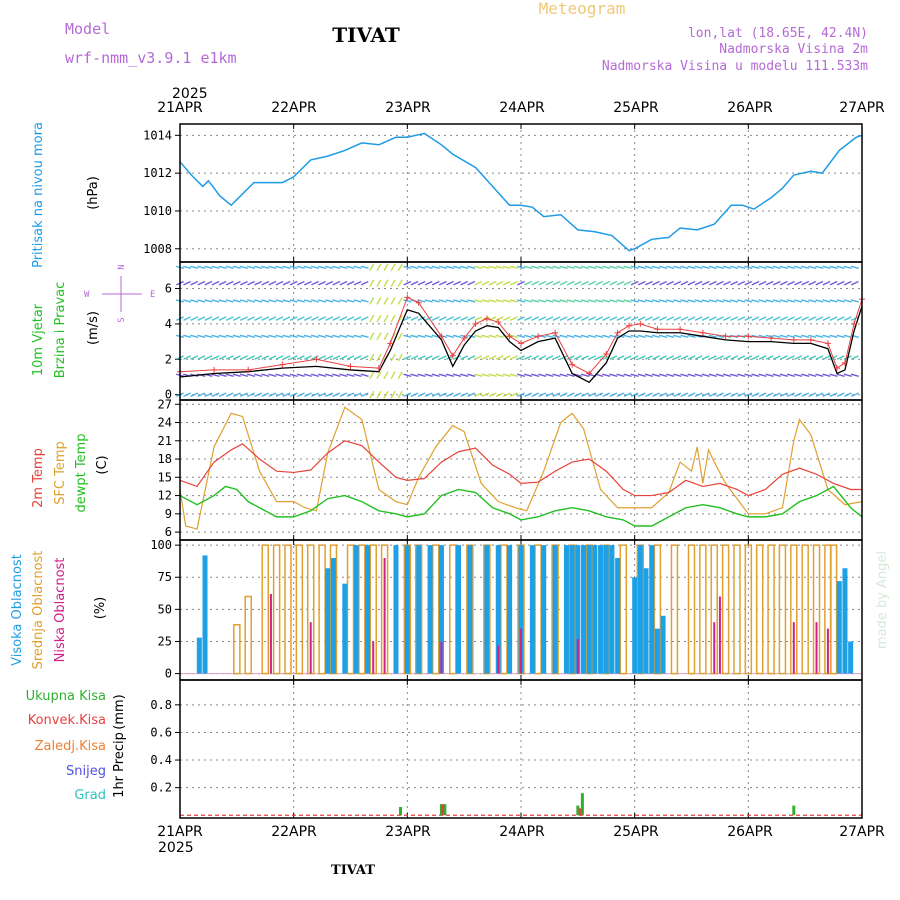  What do you see at coordinates (60, 330) in the screenshot?
I see `wind-label-line2: Brzina i Pravac` at bounding box center [60, 330].